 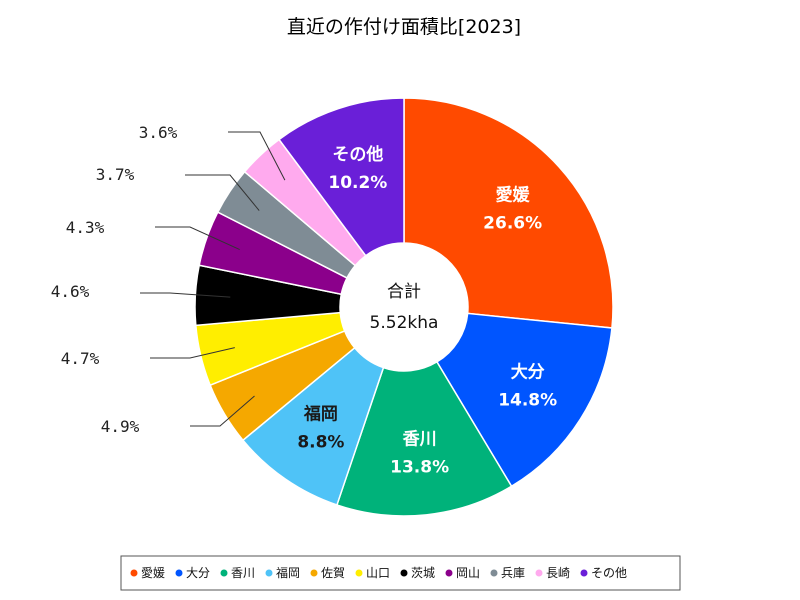 I want to click on slice-3-name-label: 福岡, so click(x=320, y=414).